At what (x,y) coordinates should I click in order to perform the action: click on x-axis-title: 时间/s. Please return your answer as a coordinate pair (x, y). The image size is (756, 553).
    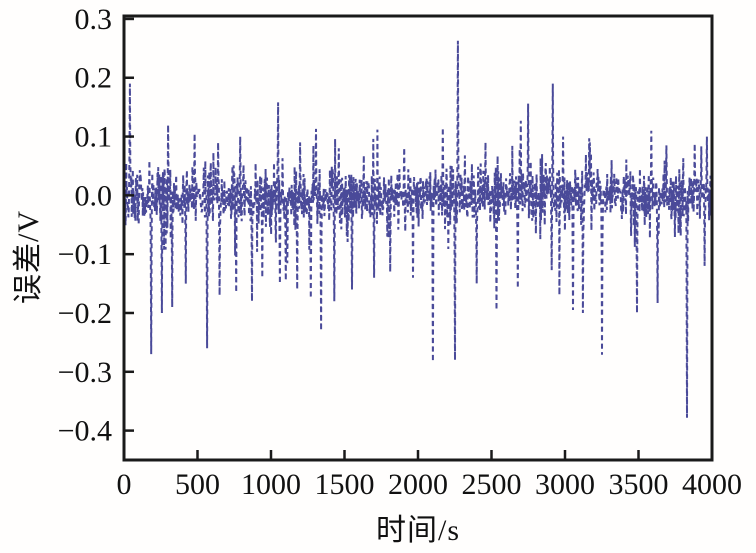
    Looking at the image, I should click on (417, 530).